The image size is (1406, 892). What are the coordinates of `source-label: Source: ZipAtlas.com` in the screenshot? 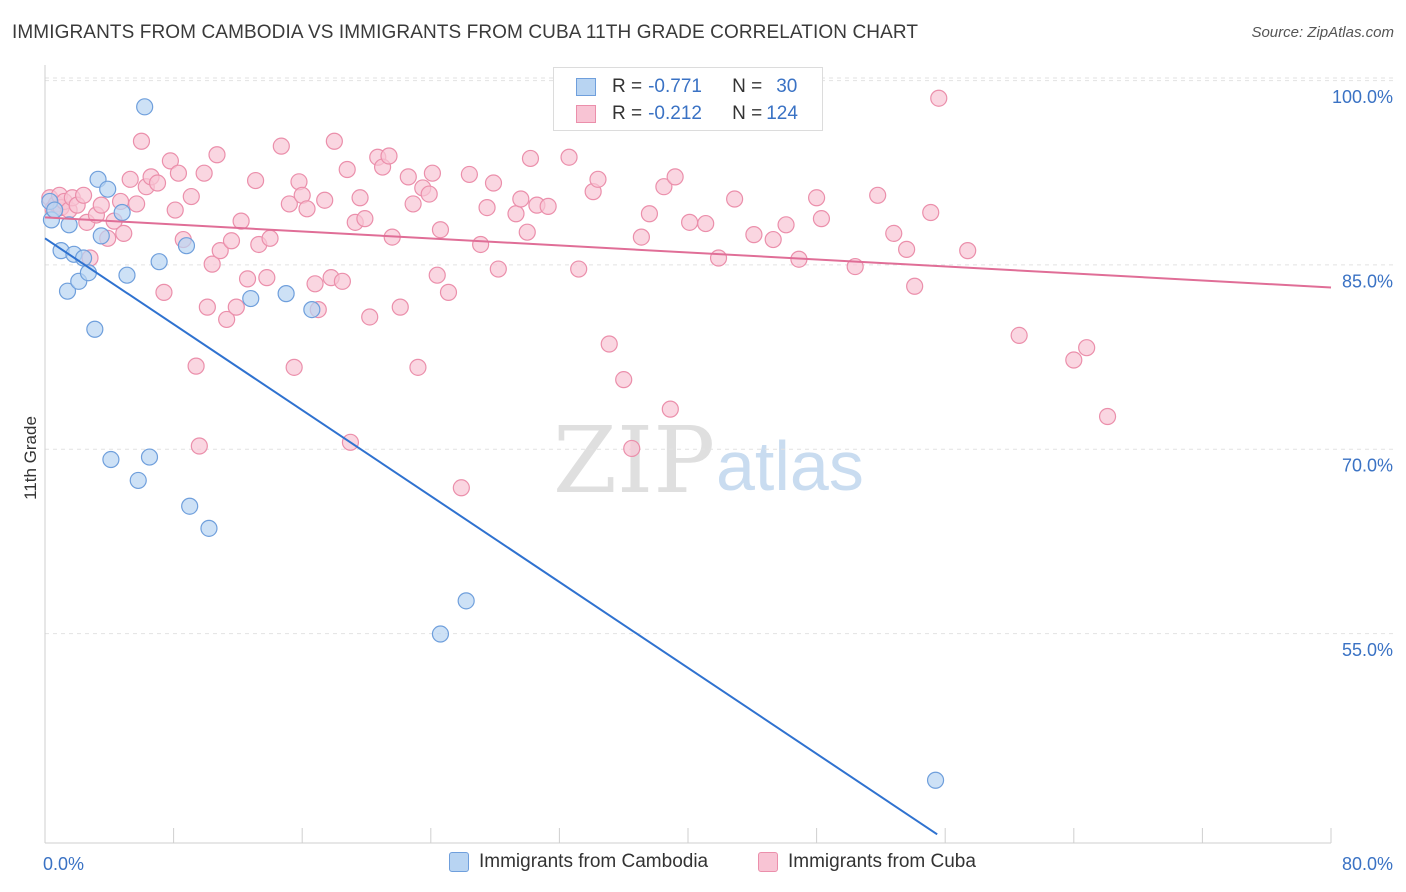 It's located at (1322, 32).